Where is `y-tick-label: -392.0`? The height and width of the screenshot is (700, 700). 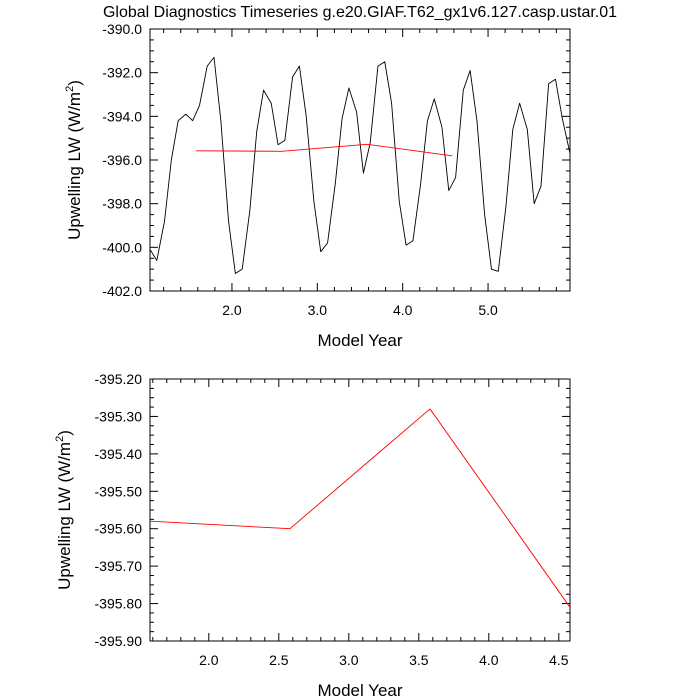 y-tick-label: -392.0 is located at coordinates (122, 73).